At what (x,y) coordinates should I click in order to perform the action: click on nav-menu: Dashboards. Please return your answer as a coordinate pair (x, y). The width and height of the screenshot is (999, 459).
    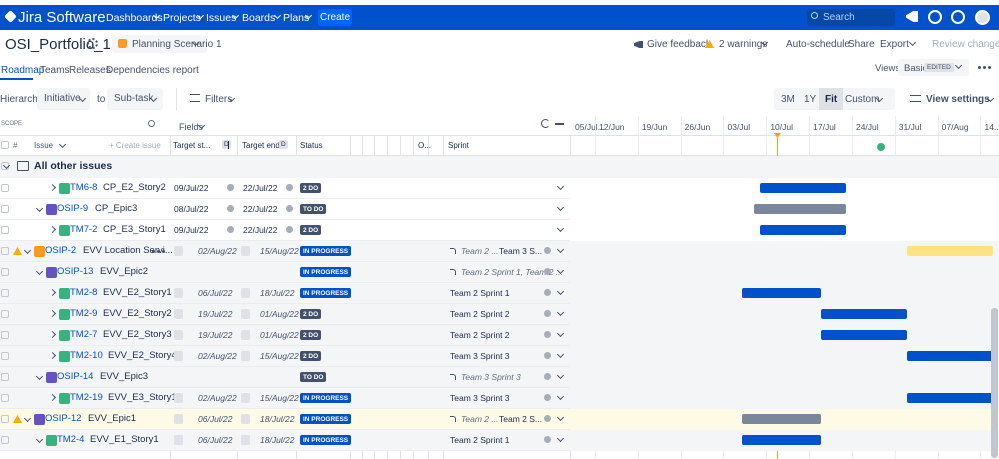
    Looking at the image, I should click on (134, 18).